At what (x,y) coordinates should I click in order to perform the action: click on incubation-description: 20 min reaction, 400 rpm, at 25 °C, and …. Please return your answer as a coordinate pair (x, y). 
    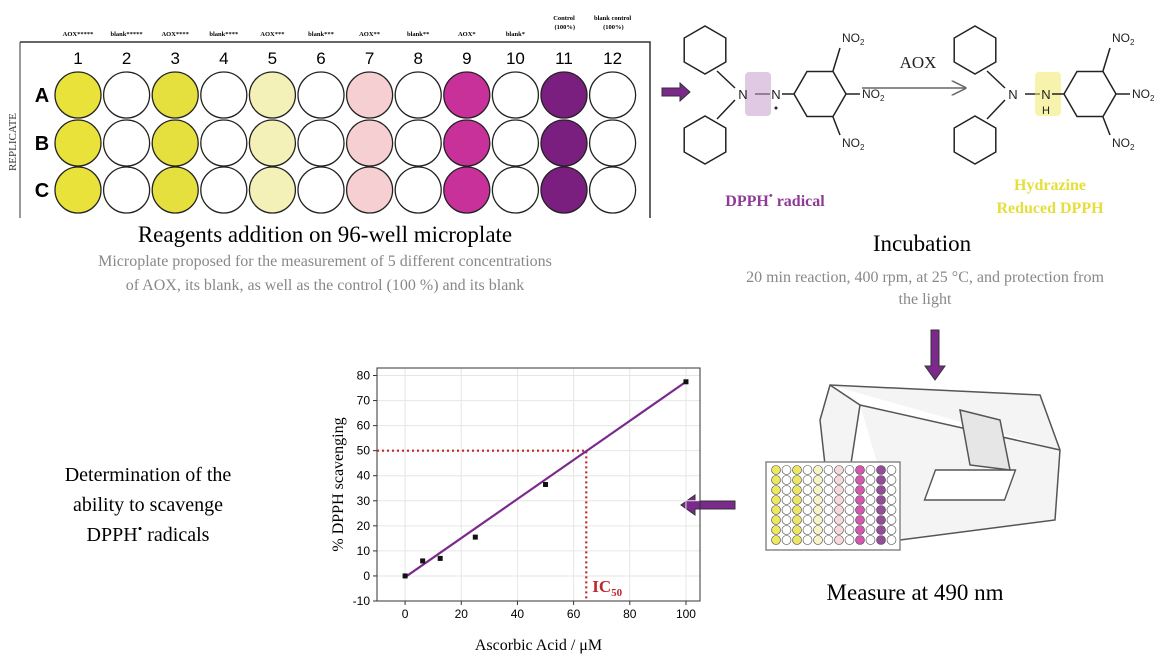
    Looking at the image, I should click on (925, 277).